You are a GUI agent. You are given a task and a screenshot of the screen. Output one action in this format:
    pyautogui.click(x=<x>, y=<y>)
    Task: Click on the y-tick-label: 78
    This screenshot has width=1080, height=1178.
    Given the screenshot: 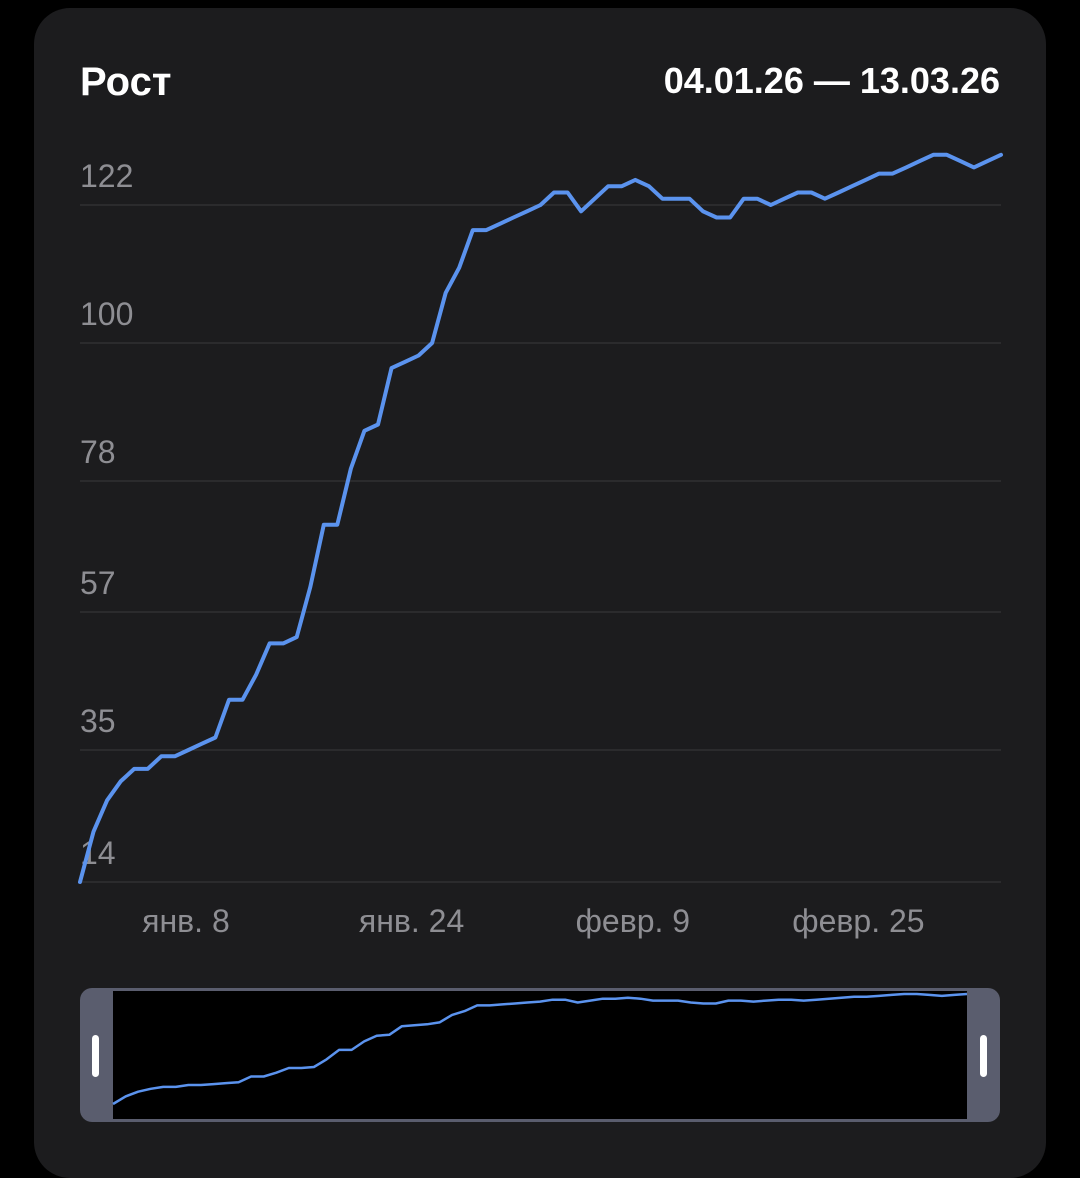 What is the action you would take?
    pyautogui.click(x=98, y=452)
    